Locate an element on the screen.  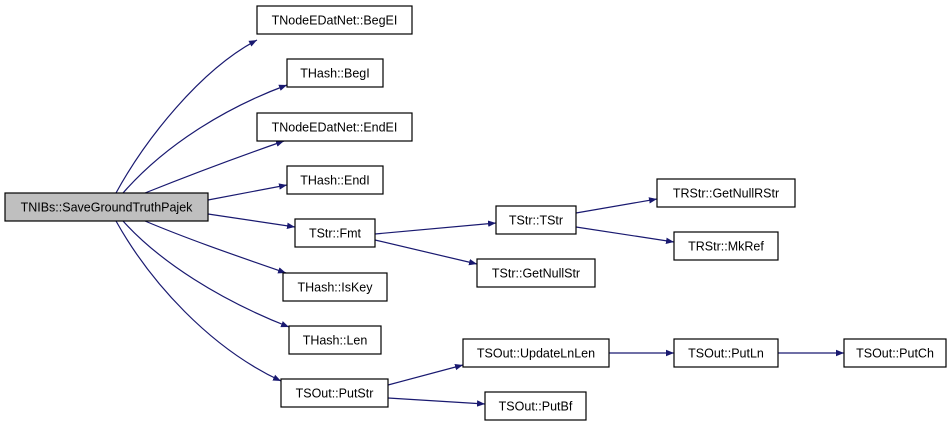
edge-putstr-to-updatelnlen is located at coordinates (425, 374).